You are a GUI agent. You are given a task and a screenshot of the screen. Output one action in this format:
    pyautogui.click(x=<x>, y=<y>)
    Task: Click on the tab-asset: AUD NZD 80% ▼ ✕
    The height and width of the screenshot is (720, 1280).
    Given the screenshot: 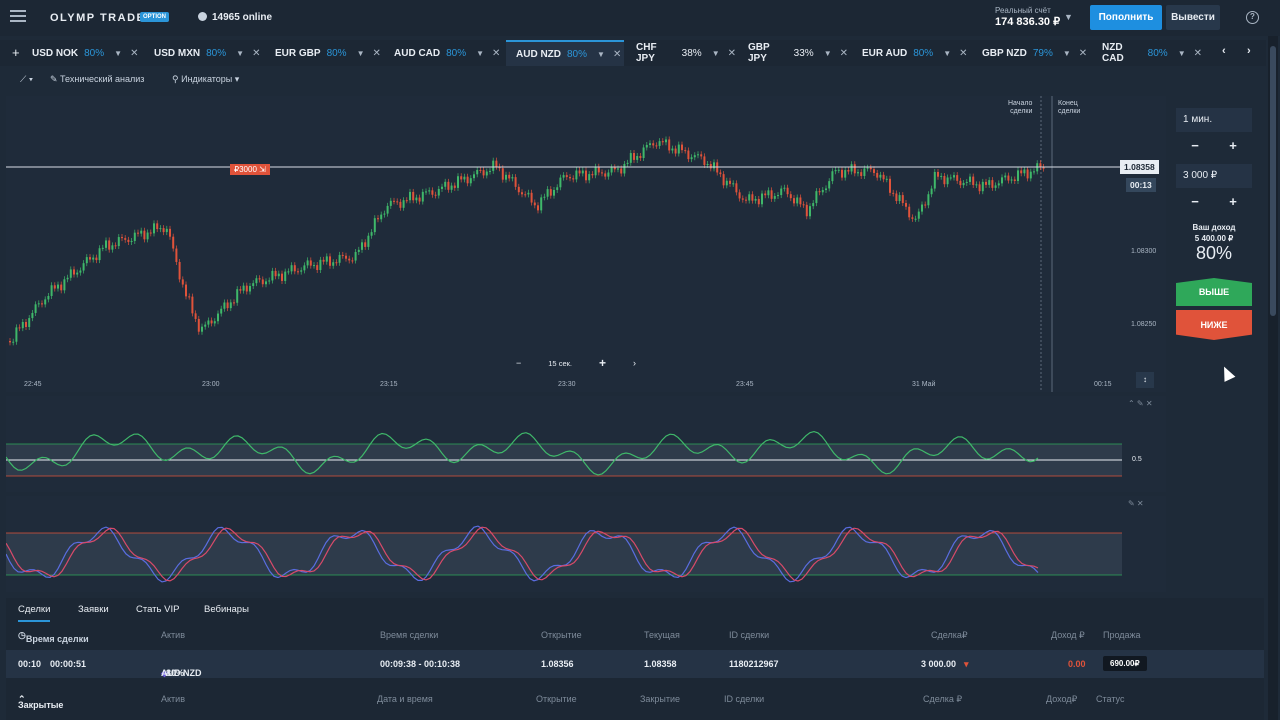 What is the action you would take?
    pyautogui.click(x=565, y=53)
    